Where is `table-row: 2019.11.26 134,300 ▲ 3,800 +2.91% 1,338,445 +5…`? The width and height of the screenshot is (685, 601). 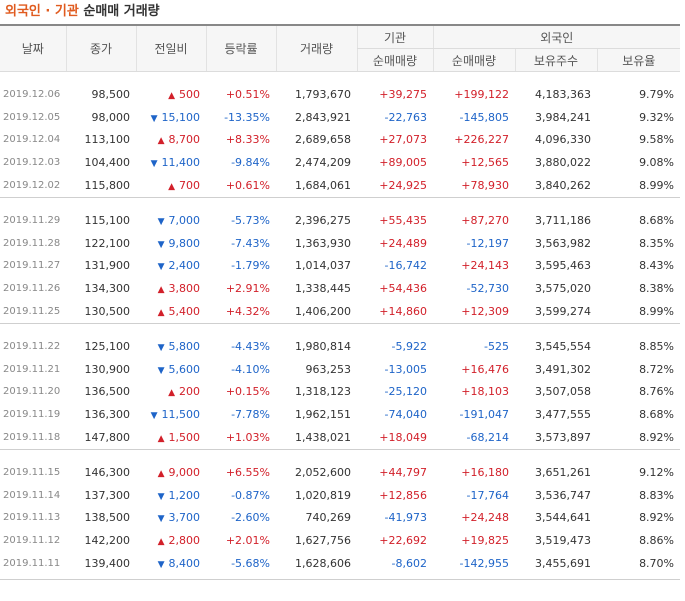
table-row: 2019.11.26 134,300 ▲ 3,800 +2.91% 1,338,445 +5… is located at coordinates (340, 288).